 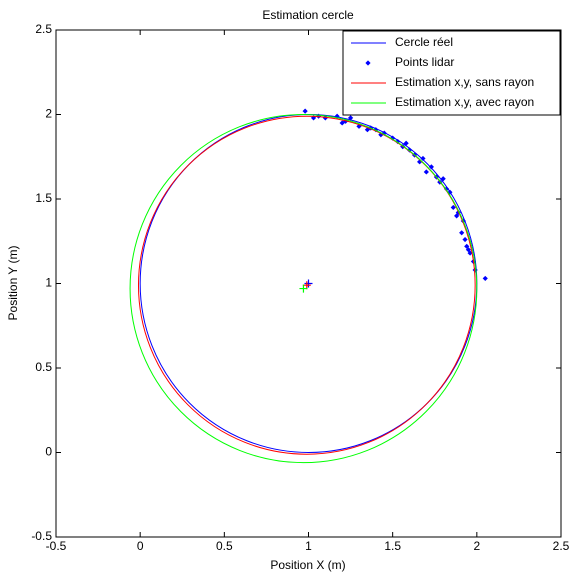 I want to click on x-tick-label: 1.5, so click(x=392, y=546).